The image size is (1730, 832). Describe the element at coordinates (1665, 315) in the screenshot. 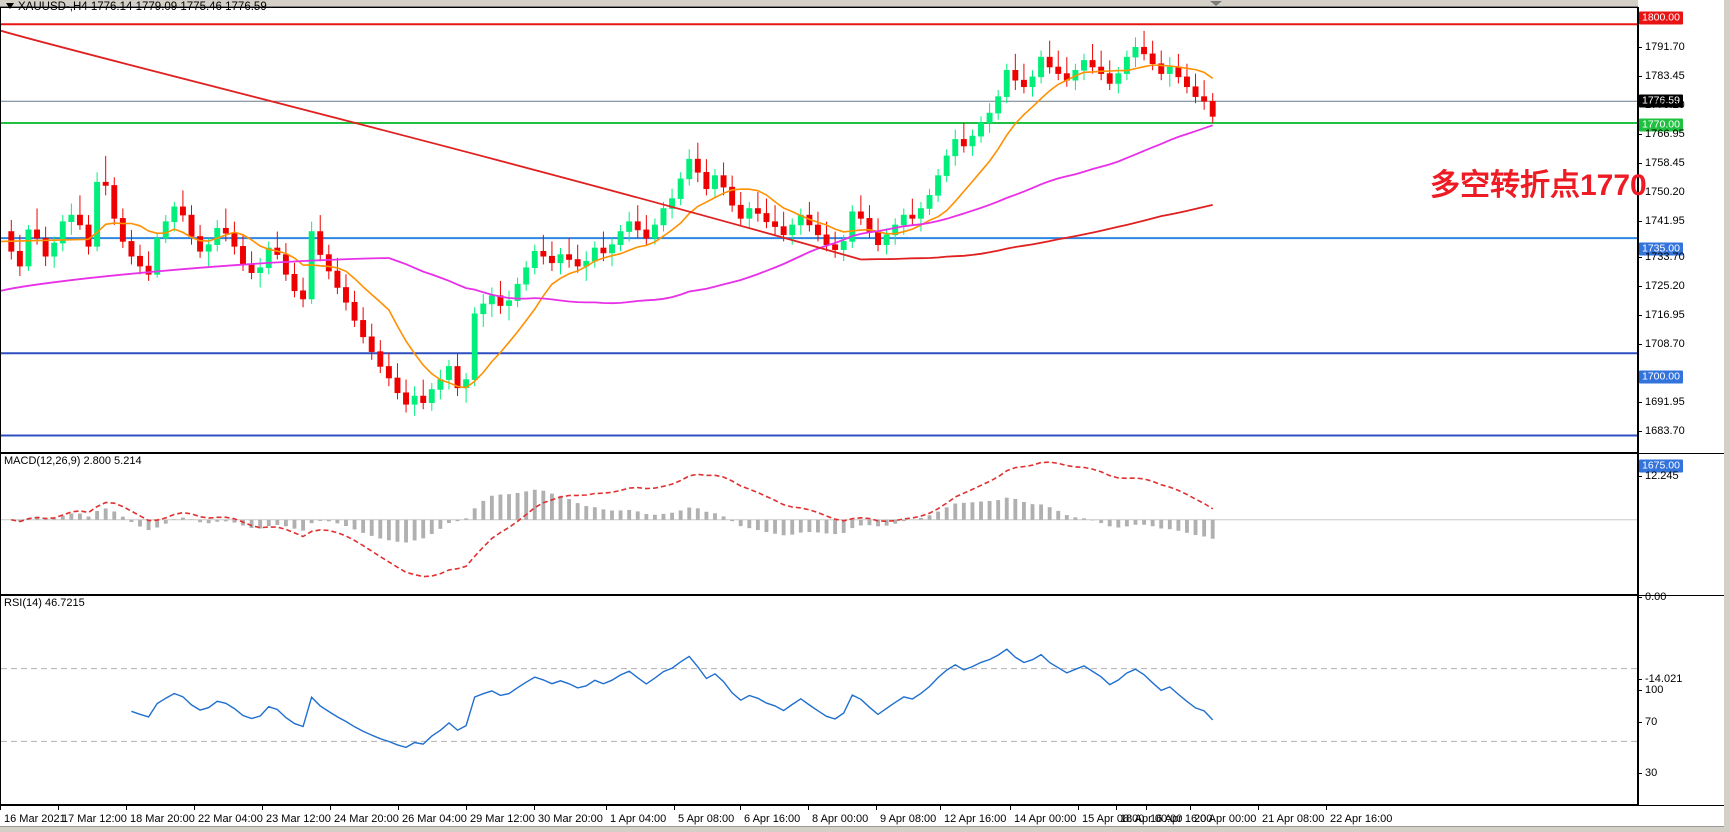

I see `price-label: 1716.95` at that location.